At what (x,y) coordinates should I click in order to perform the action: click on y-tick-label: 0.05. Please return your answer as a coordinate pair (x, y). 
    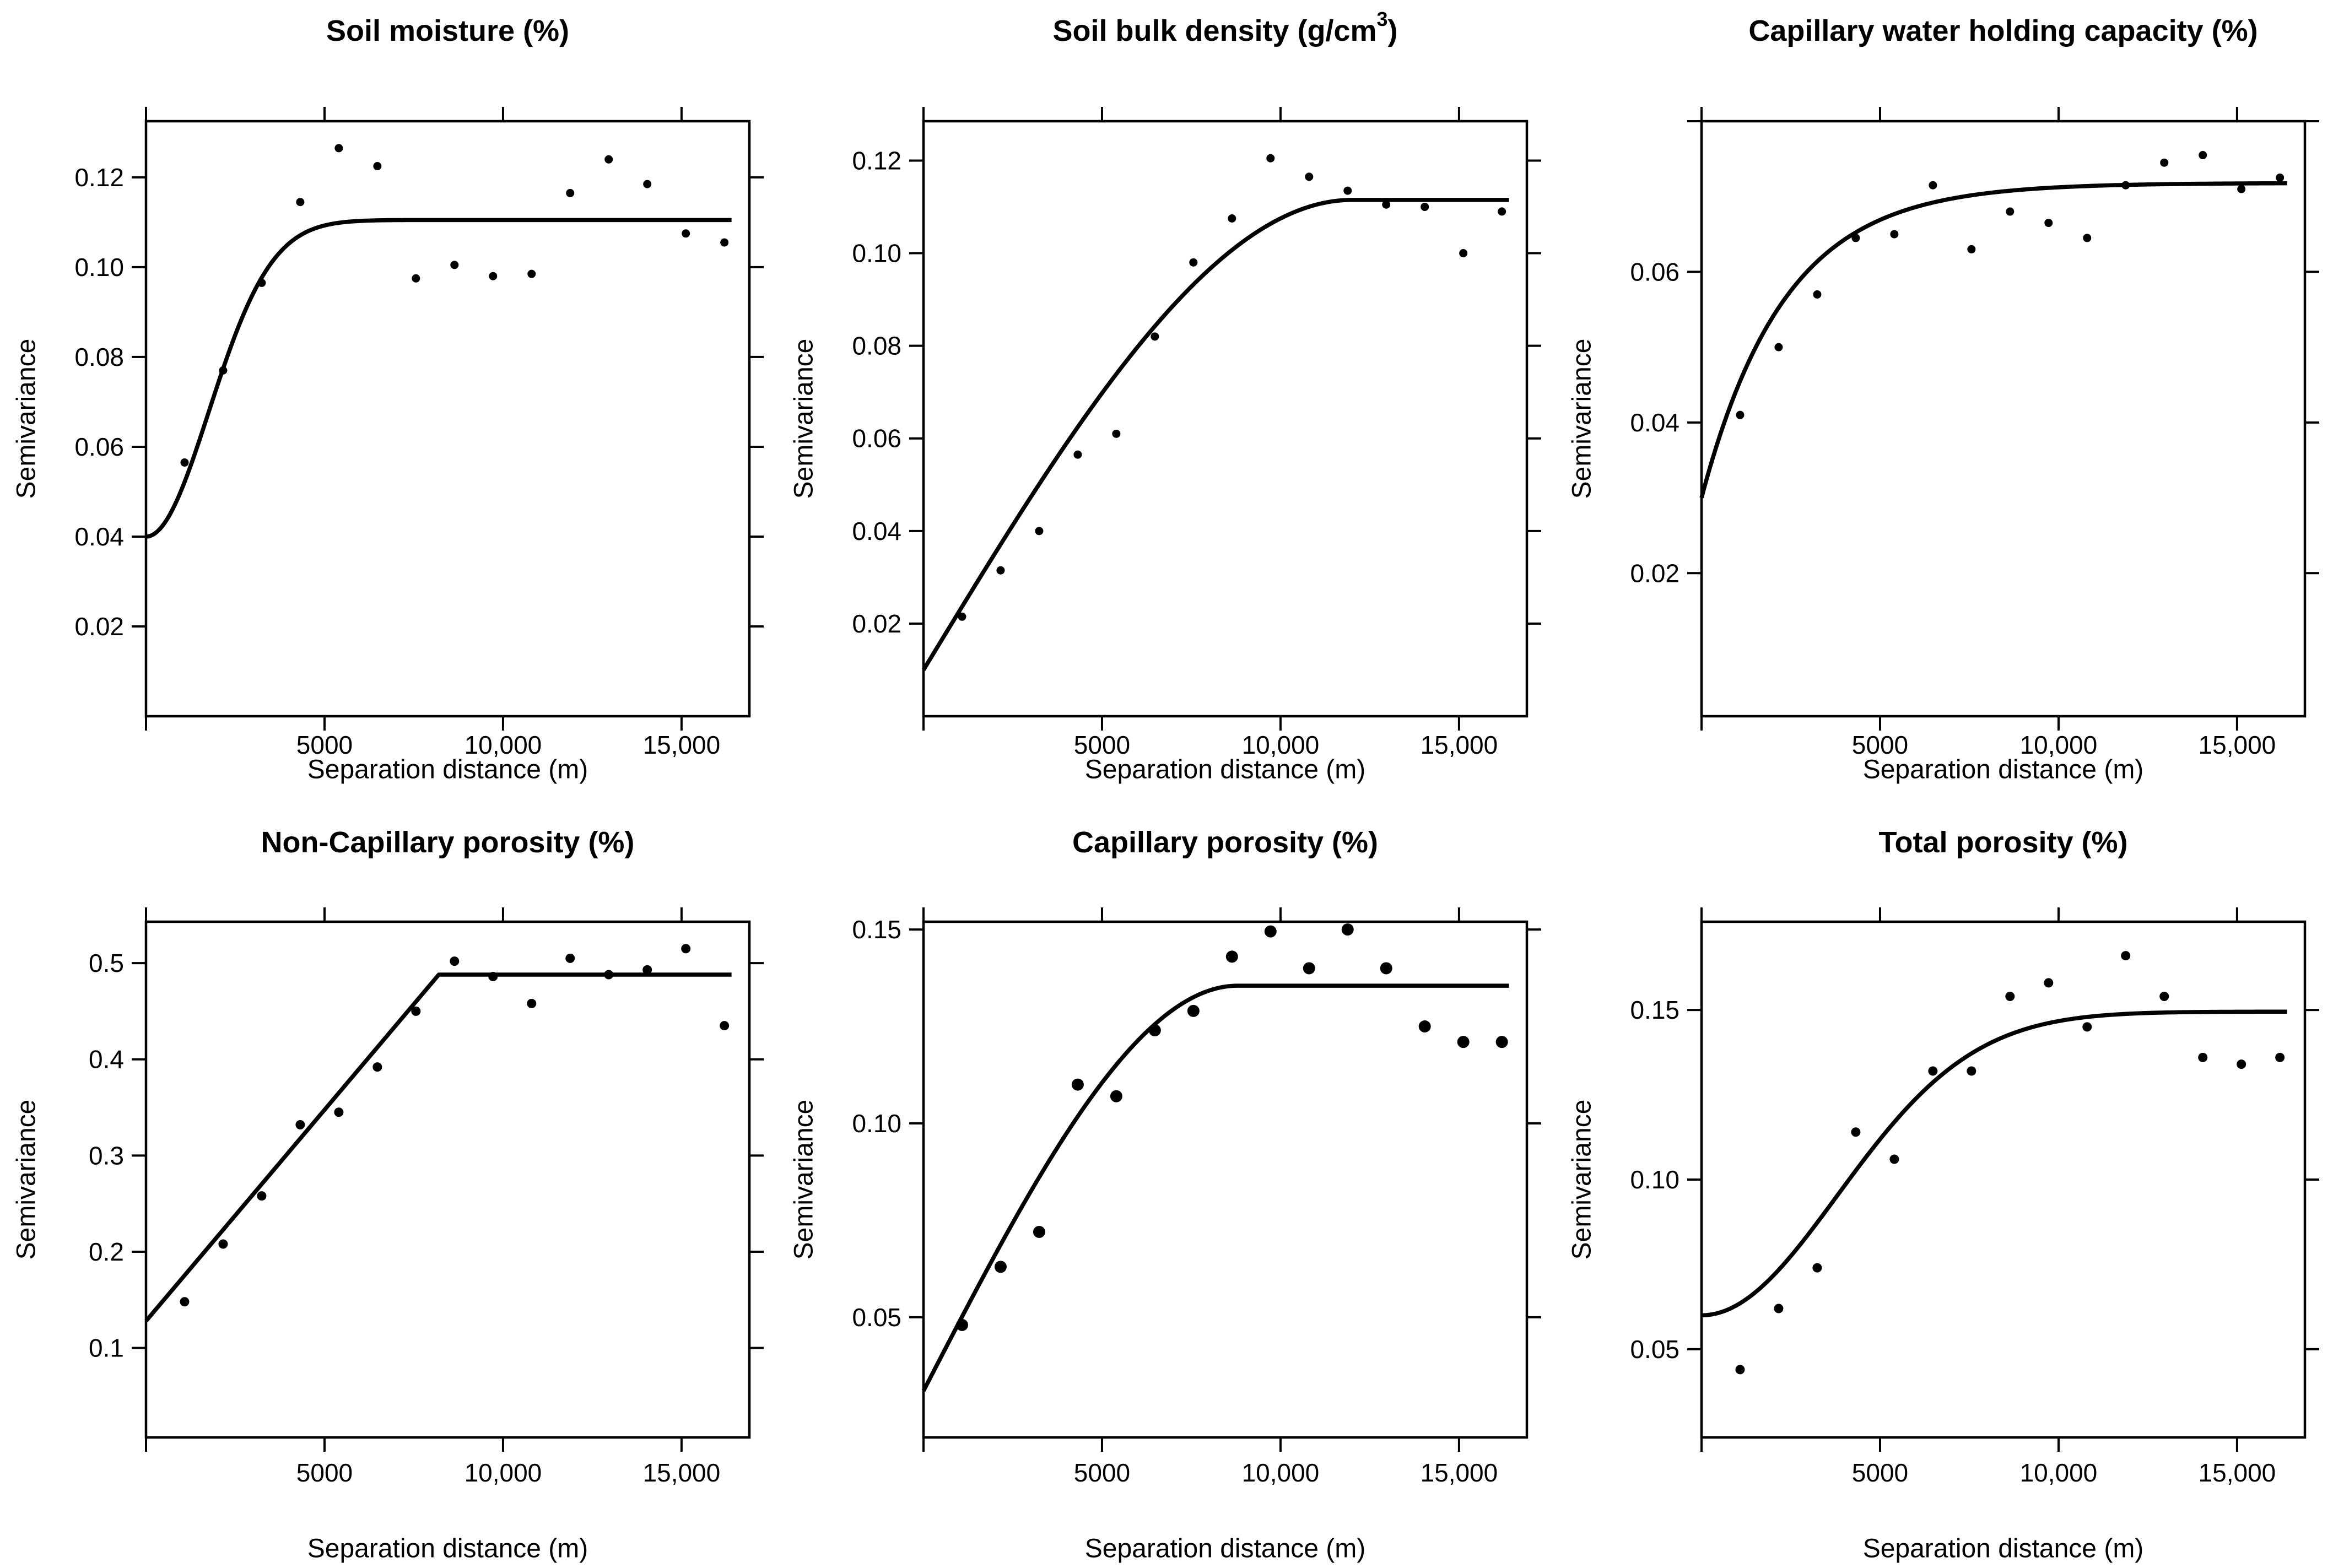
    Looking at the image, I should click on (877, 1317).